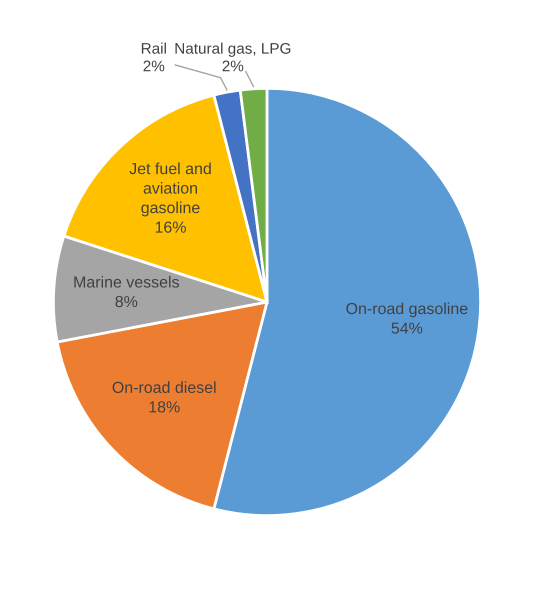 The width and height of the screenshot is (534, 604). What do you see at coordinates (170, 189) in the screenshot?
I see `slice-label: Jet fuel and aviation gasoline` at bounding box center [170, 189].